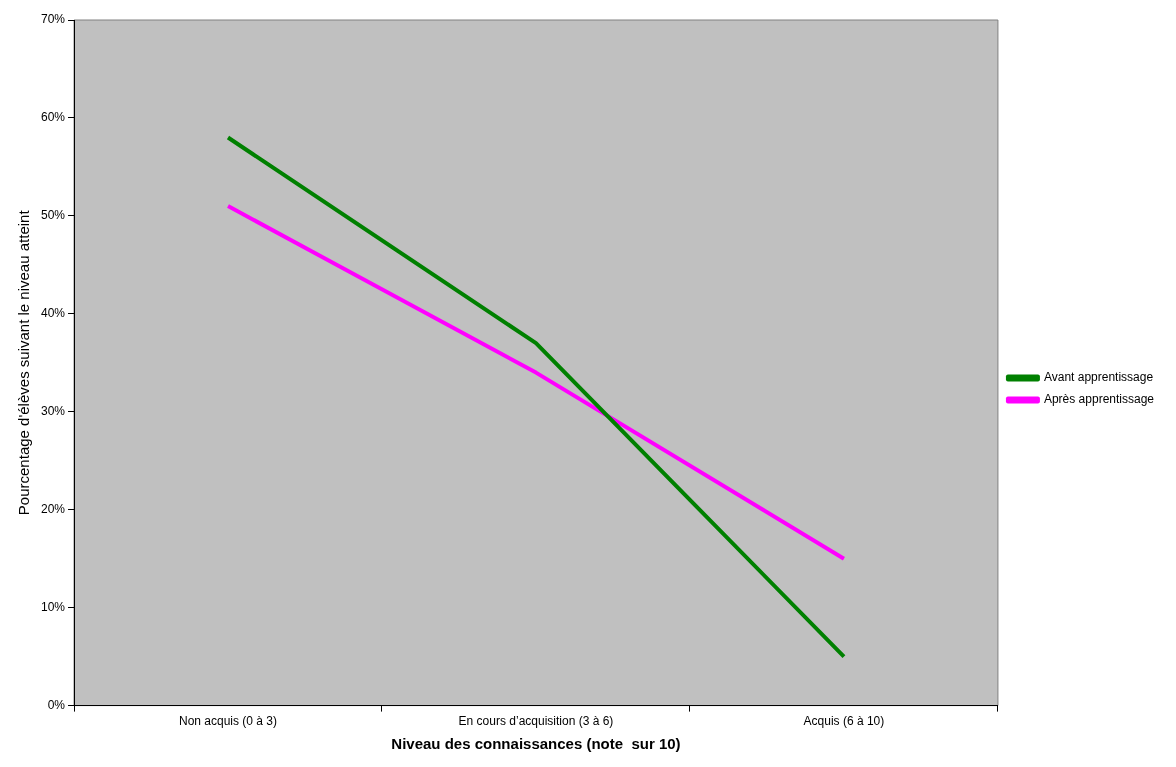  I want to click on y-tick-label: 50%, so click(53, 215).